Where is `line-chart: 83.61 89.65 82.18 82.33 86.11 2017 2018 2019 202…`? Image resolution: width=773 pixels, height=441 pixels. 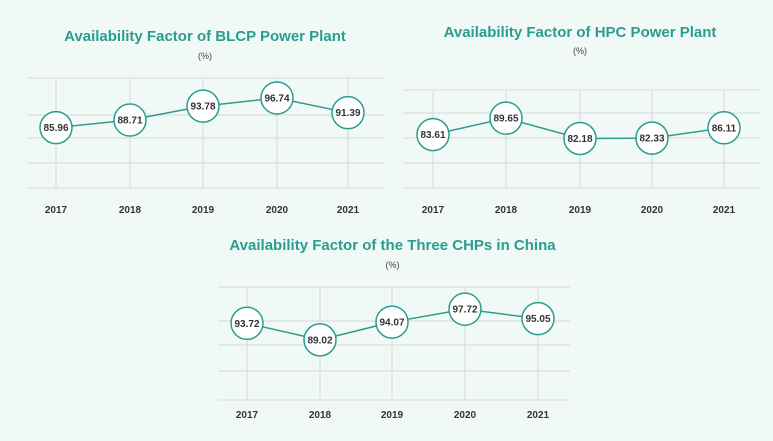 line-chart: 83.61 89.65 82.18 82.33 86.11 2017 2018 2019 202… is located at coordinates (581, 152).